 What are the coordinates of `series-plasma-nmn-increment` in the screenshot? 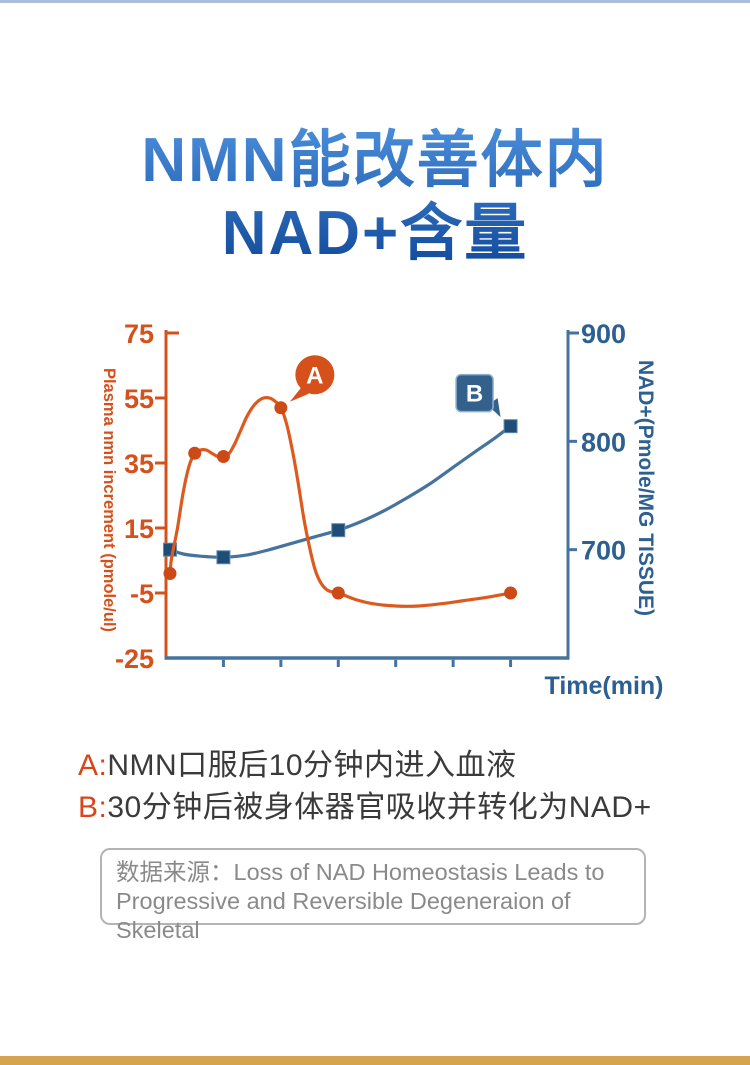 It's located at (340, 502).